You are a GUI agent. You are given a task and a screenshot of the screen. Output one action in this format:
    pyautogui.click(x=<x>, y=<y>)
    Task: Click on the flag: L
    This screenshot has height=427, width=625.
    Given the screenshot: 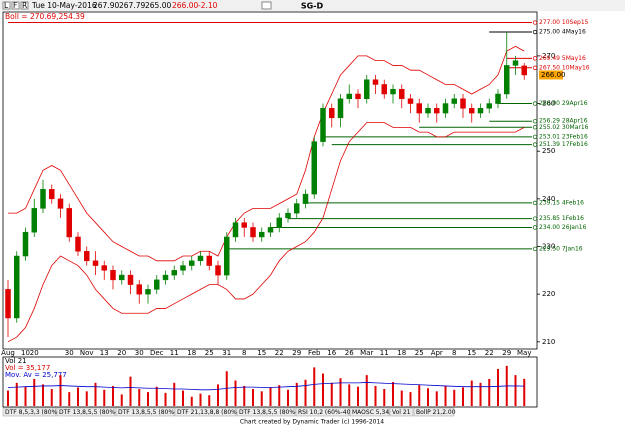 What is the action you would take?
    pyautogui.click(x=6, y=5)
    